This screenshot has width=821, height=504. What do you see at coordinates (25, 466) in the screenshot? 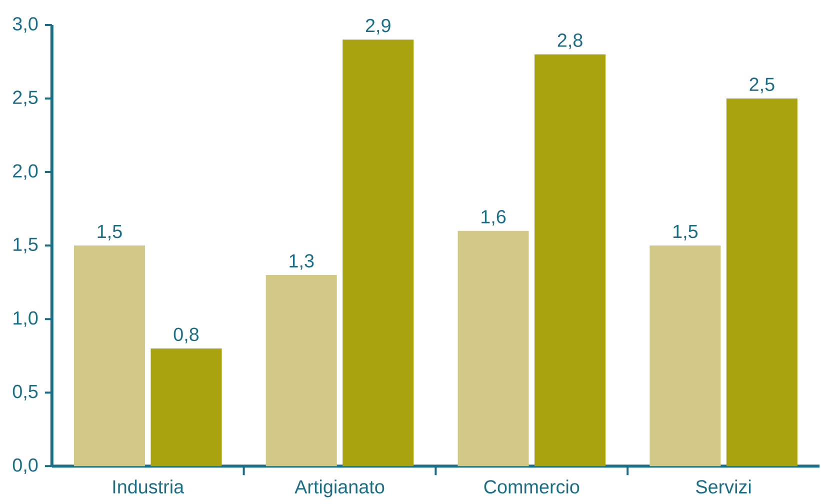
I see `y-tick-label: 0,0` at bounding box center [25, 466].